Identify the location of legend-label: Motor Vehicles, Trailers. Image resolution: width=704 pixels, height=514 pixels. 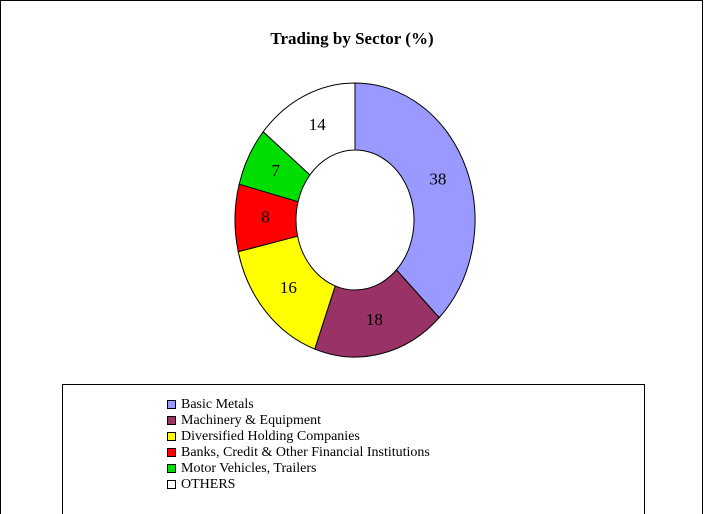
(248, 468).